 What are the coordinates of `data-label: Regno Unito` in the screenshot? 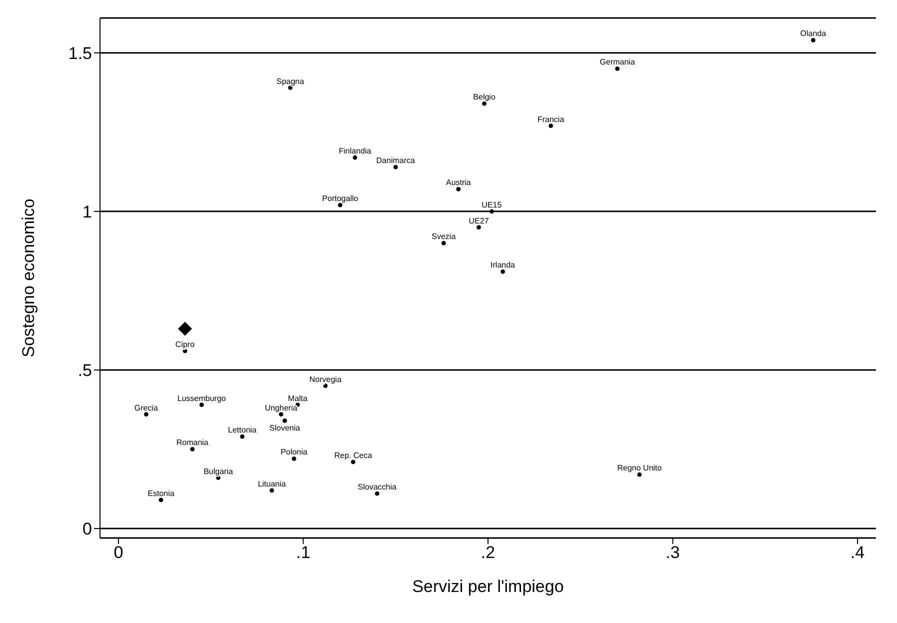 It's located at (639, 468).